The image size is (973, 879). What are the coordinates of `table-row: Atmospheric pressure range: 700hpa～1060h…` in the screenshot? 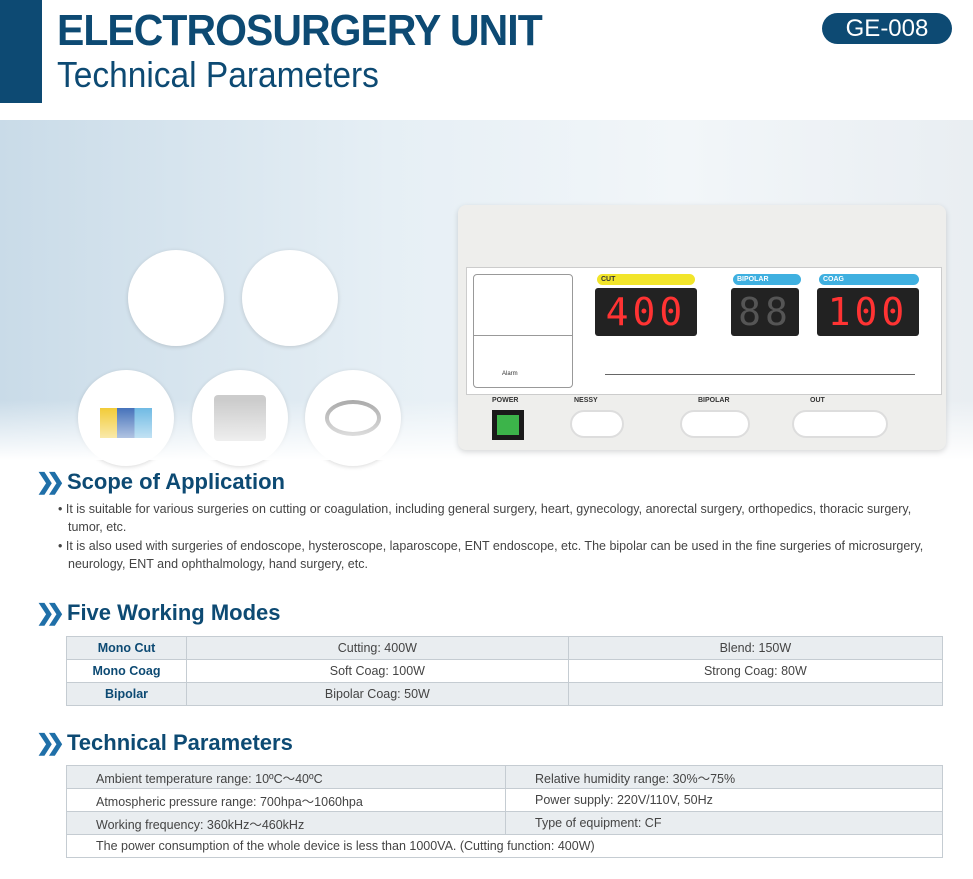 It's located at (504, 800).